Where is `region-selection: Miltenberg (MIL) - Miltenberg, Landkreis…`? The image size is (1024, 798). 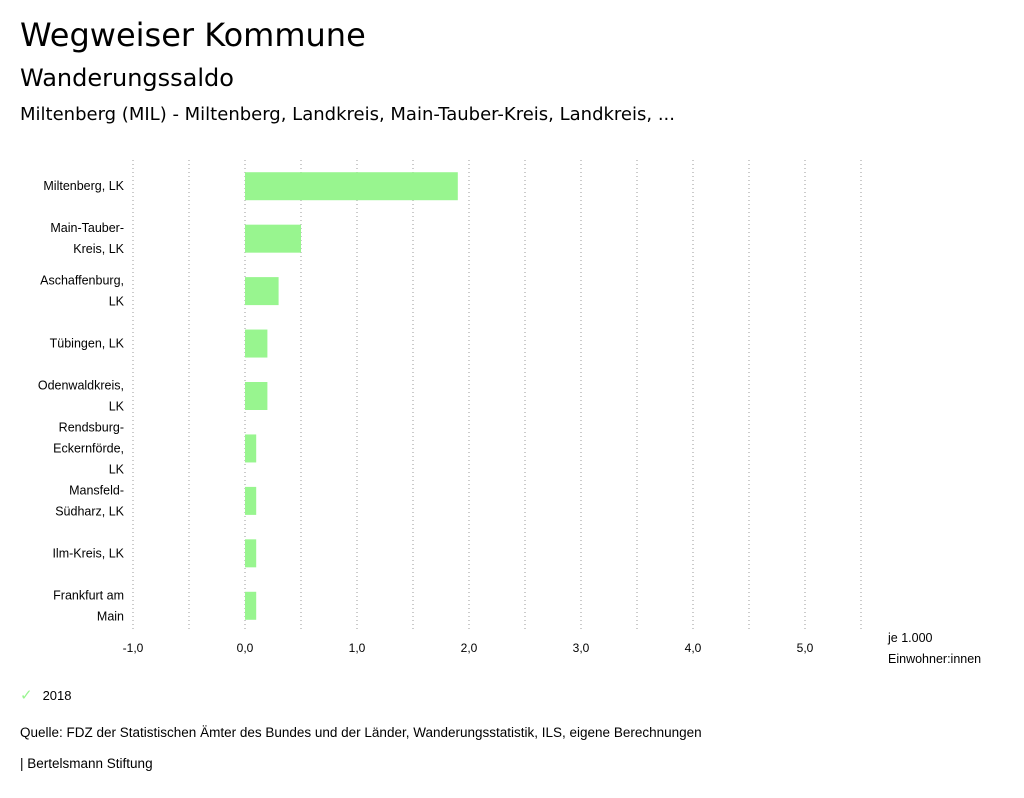
region-selection: Miltenberg (MIL) - Miltenberg, Landkreis… is located at coordinates (347, 114).